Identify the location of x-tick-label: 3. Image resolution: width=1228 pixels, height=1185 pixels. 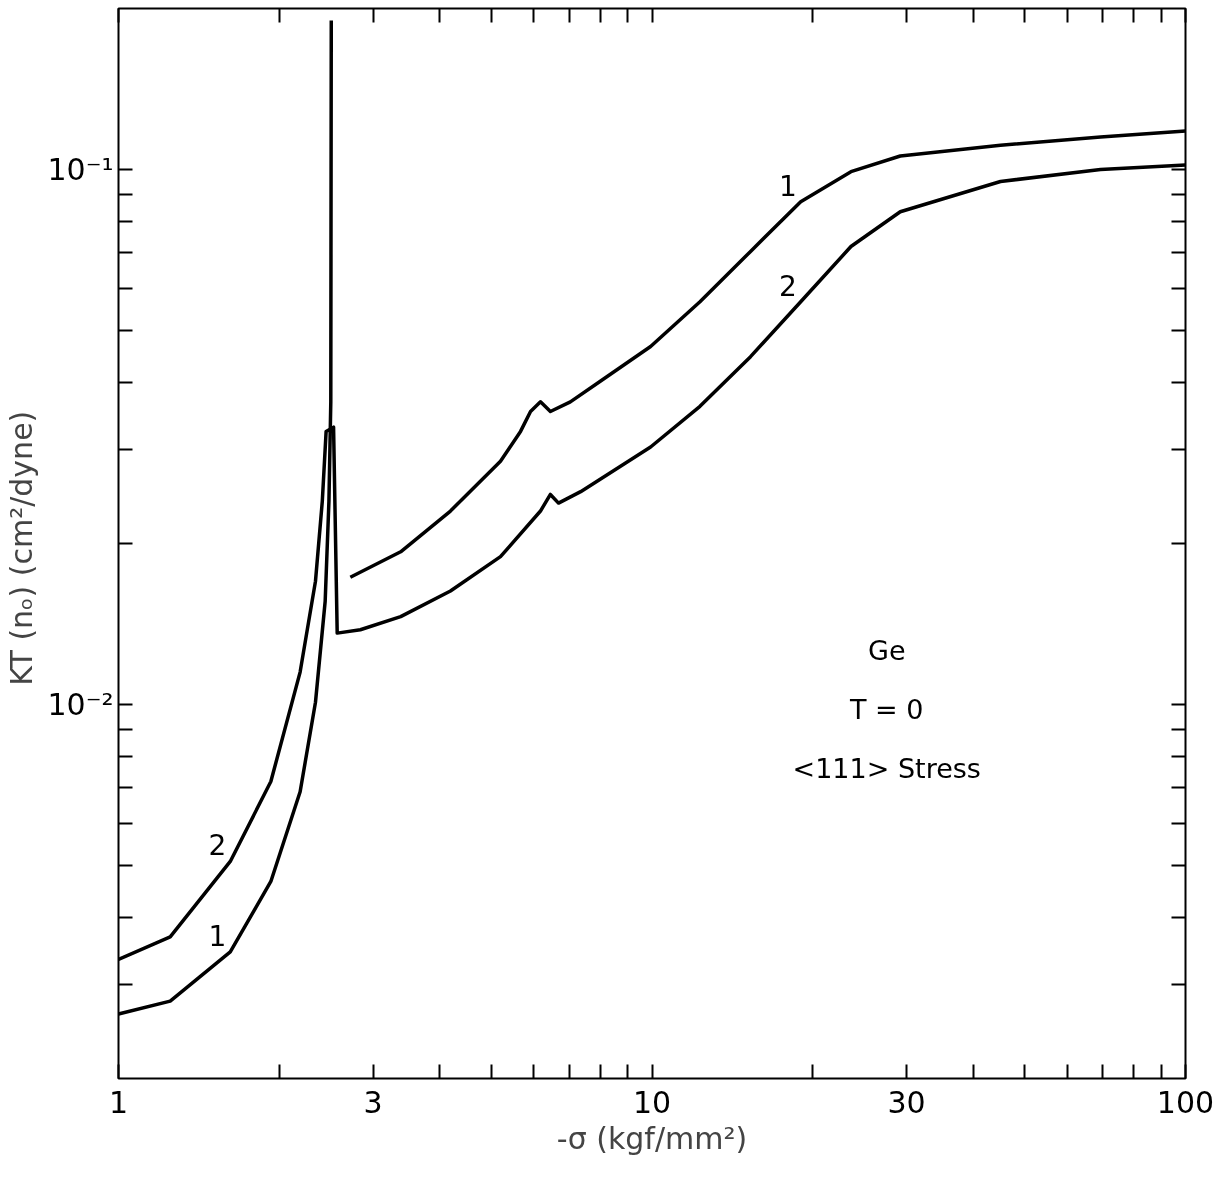
(373, 1102).